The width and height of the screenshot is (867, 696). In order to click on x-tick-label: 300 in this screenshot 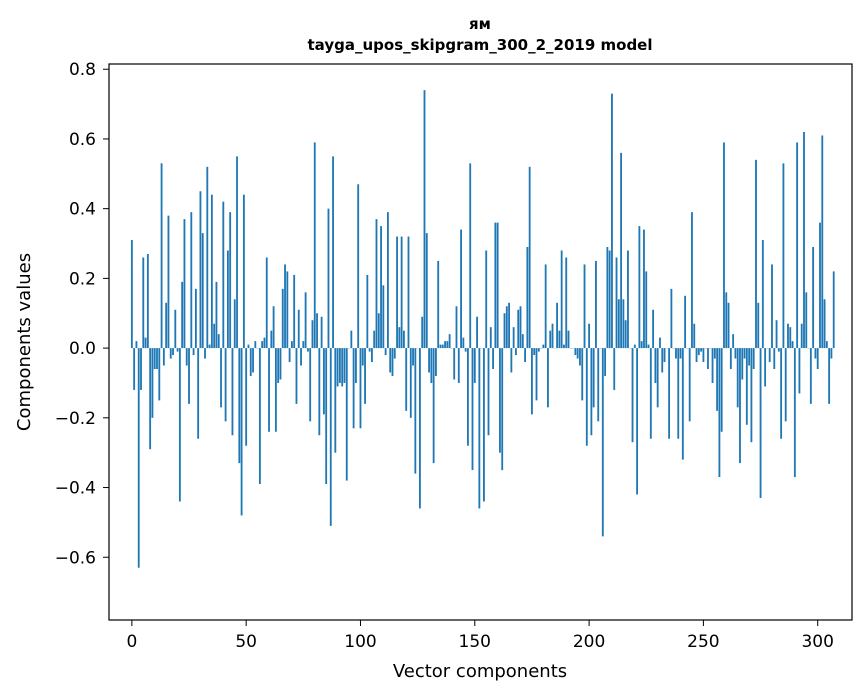, I will do `click(817, 642)`.